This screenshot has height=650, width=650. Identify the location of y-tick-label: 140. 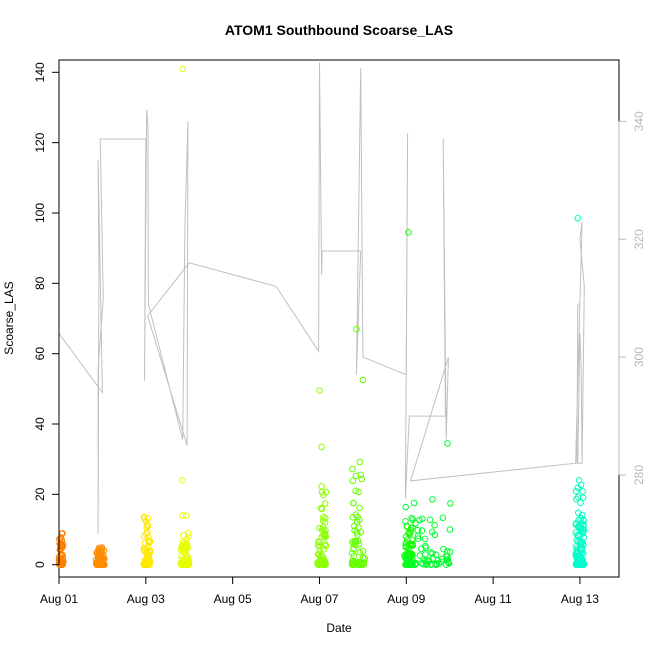
(40, 72).